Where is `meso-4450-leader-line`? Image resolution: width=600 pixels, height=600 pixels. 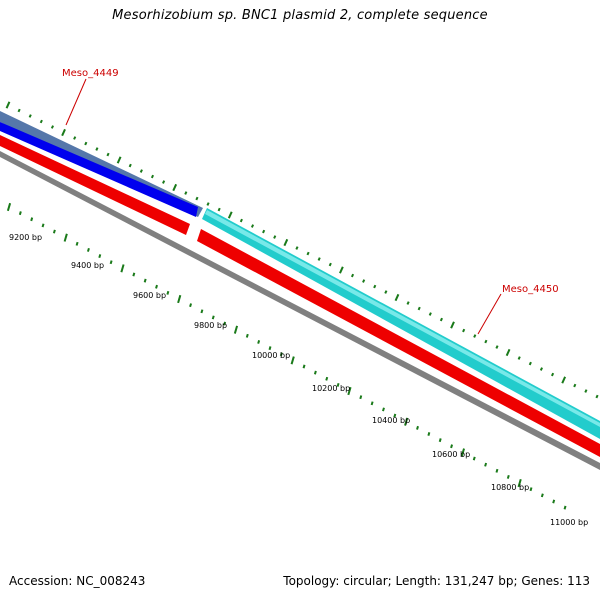 meso-4450-leader-line is located at coordinates (489, 314).